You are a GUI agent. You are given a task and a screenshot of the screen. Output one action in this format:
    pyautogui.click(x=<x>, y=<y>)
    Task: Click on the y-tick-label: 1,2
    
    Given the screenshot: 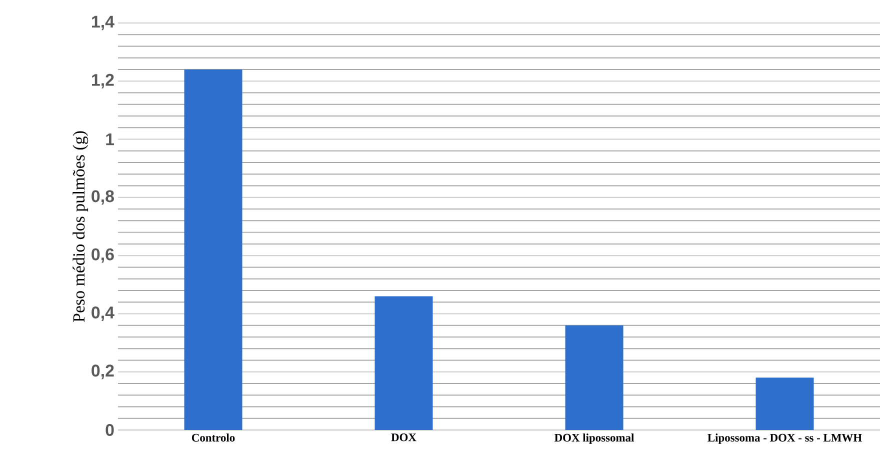 What is the action you would take?
    pyautogui.click(x=103, y=81)
    